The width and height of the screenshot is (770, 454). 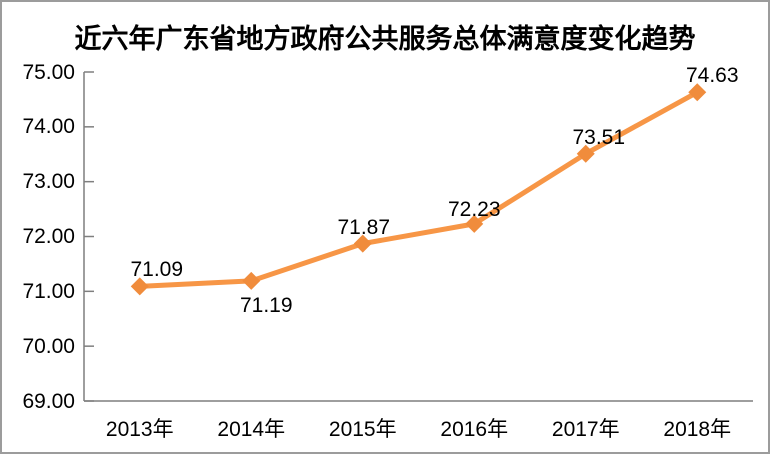 What do you see at coordinates (48, 127) in the screenshot?
I see `y-tick-label: 74.00` at bounding box center [48, 127].